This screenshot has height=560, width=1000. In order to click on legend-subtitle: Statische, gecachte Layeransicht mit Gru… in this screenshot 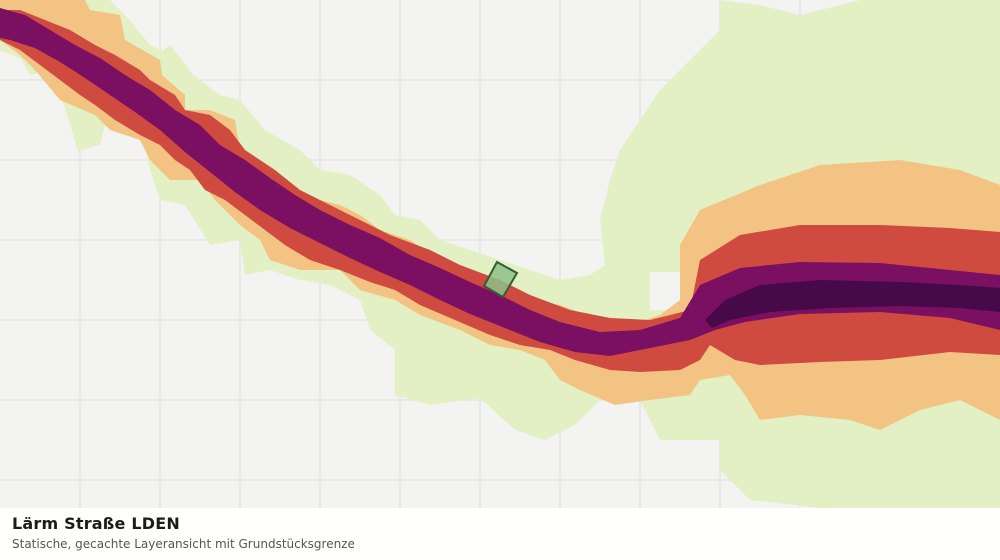, I will do `click(183, 544)`.